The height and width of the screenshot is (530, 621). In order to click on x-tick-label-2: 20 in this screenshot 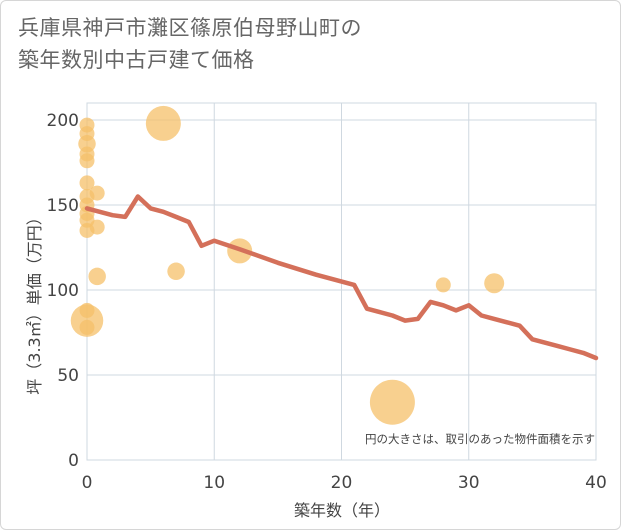, I will do `click(342, 483)`.